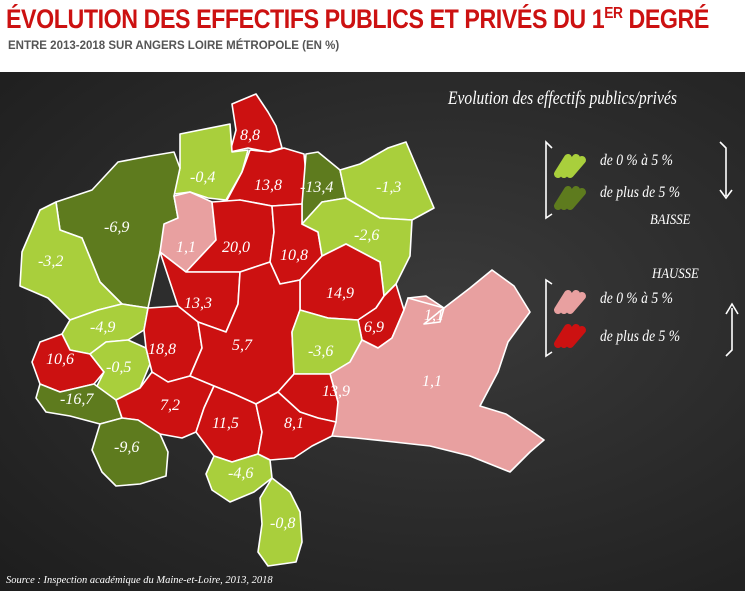 This screenshot has width=745, height=591. What do you see at coordinates (60, 359) in the screenshot?
I see `label-10-6: 10,6` at bounding box center [60, 359].